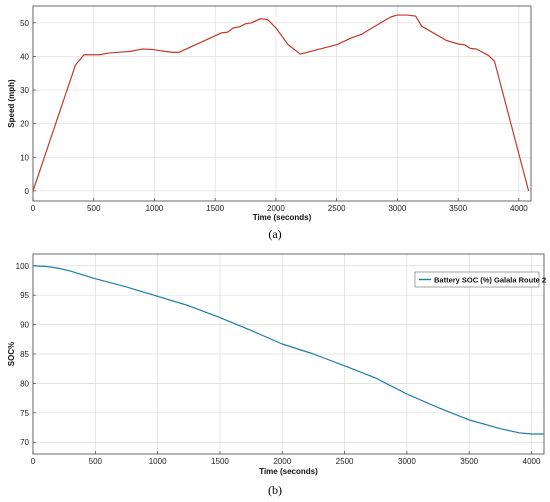  Describe the element at coordinates (27, 191) in the screenshot. I see `y-tick-label: 0` at that location.